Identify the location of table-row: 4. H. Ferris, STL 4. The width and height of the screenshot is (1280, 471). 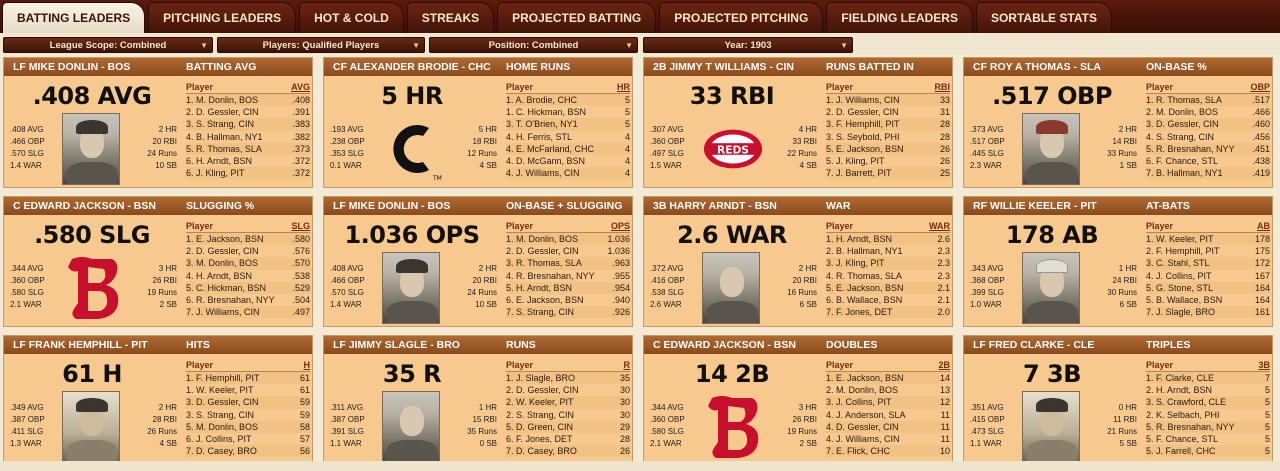
(568, 137).